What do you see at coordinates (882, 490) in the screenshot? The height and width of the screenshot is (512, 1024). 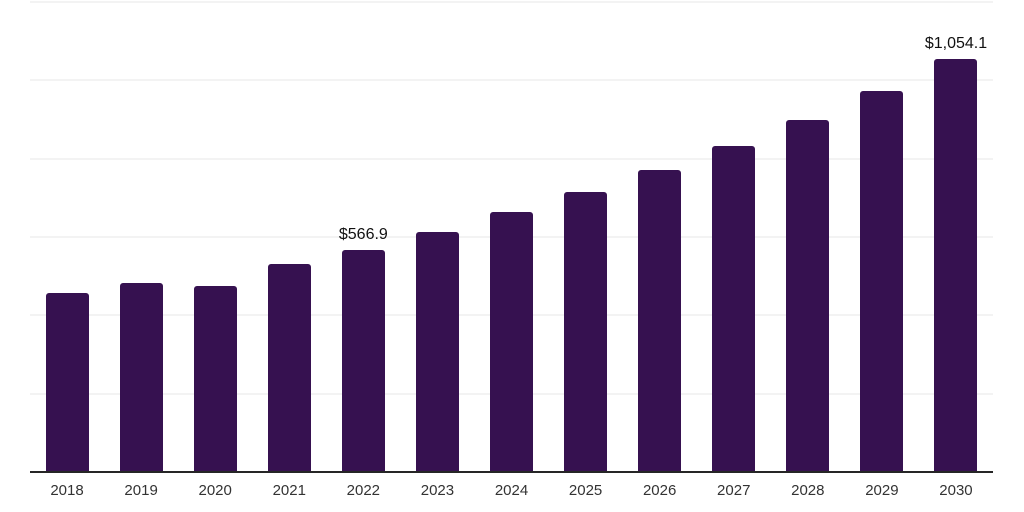 I see `x-tick-label-2029: 2029` at bounding box center [882, 490].